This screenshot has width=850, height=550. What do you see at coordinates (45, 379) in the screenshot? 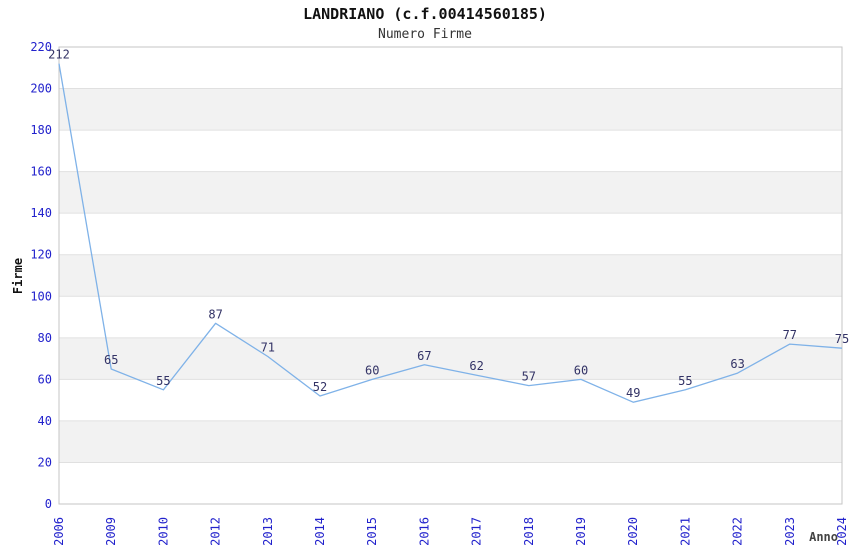
I see `y-tick-label: 60` at bounding box center [45, 379].